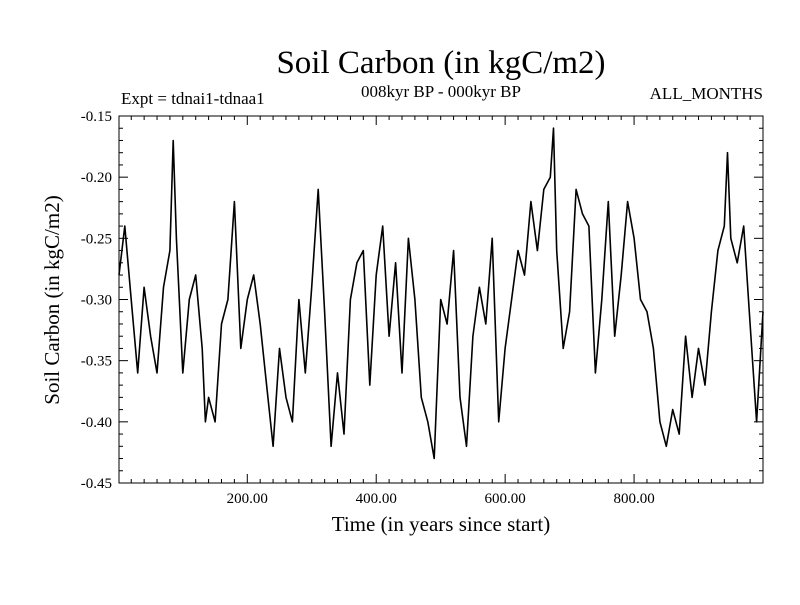  Describe the element at coordinates (440, 63) in the screenshot. I see `chart-title: Soil Carbon (in kgC/m2)` at that location.